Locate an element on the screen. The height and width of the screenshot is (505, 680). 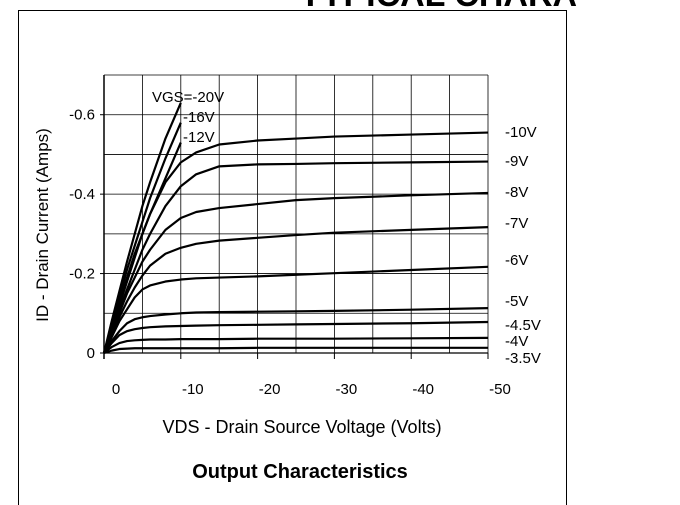
chart-title: Output Characteristics is located at coordinates (300, 472).